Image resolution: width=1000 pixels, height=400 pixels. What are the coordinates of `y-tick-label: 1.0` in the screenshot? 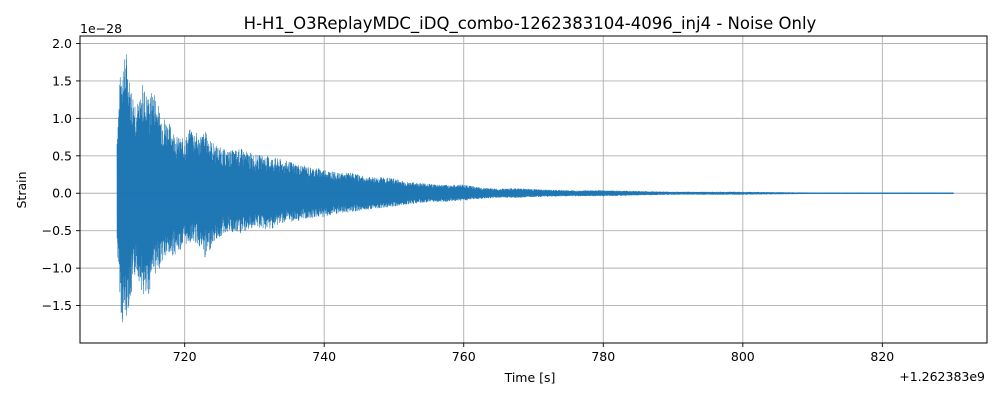 It's located at (62, 118).